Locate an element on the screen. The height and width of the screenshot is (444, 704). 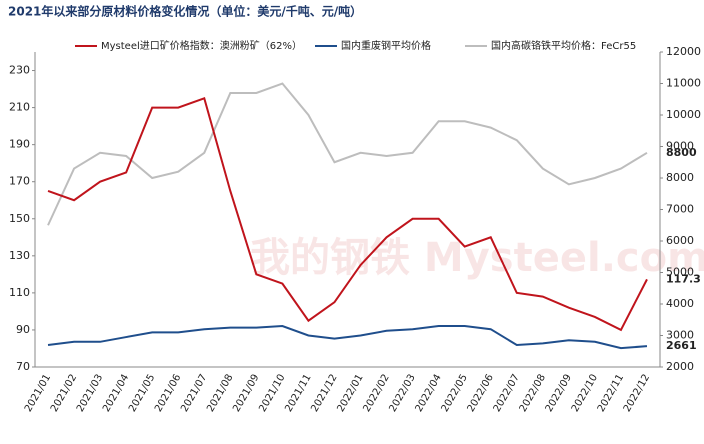
y2-tick-label: 11000 is located at coordinates (683, 83).